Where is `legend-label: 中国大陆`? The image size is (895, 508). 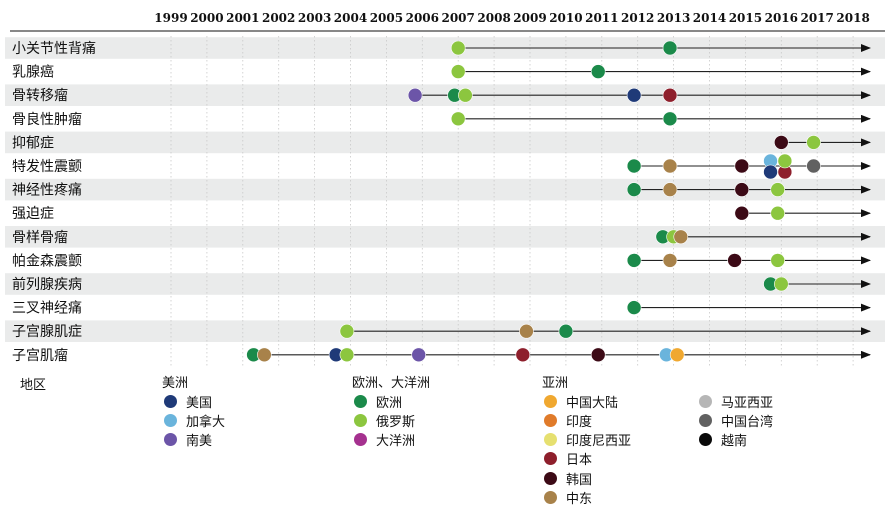
legend-label: 中国大陆 is located at coordinates (592, 403).